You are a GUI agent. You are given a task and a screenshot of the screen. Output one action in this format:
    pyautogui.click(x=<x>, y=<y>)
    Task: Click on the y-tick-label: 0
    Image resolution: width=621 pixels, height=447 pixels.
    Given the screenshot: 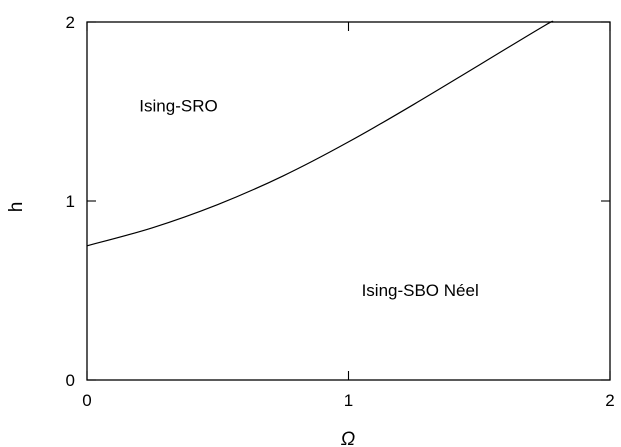 What is the action you would take?
    pyautogui.click(x=70, y=380)
    